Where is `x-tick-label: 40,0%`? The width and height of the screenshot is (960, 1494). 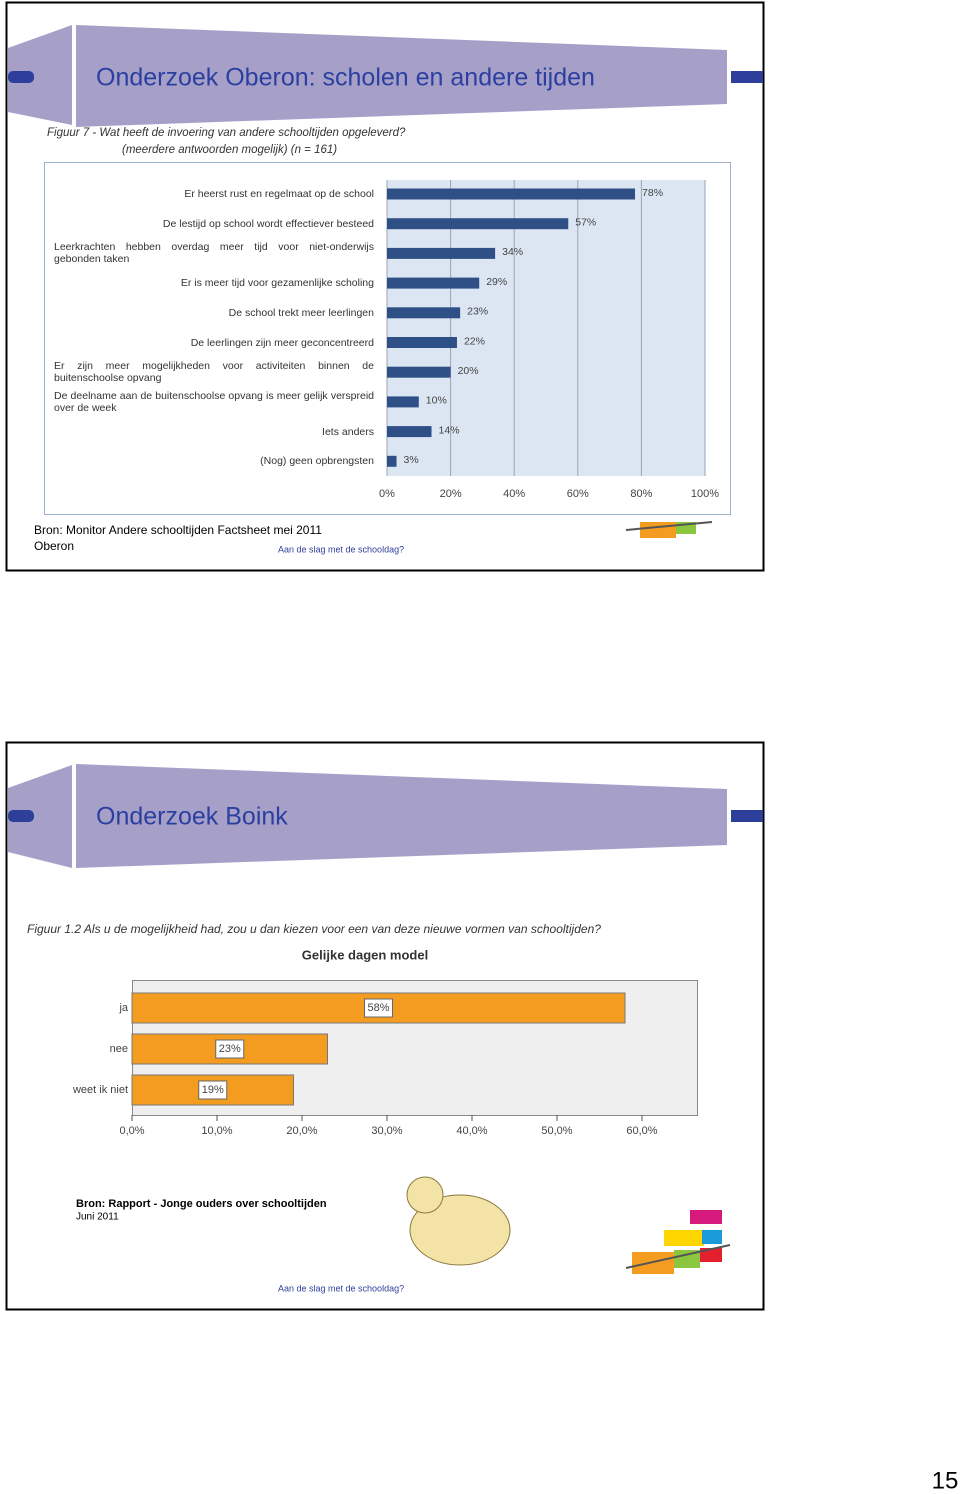 x-tick-label: 40,0% is located at coordinates (471, 1131).